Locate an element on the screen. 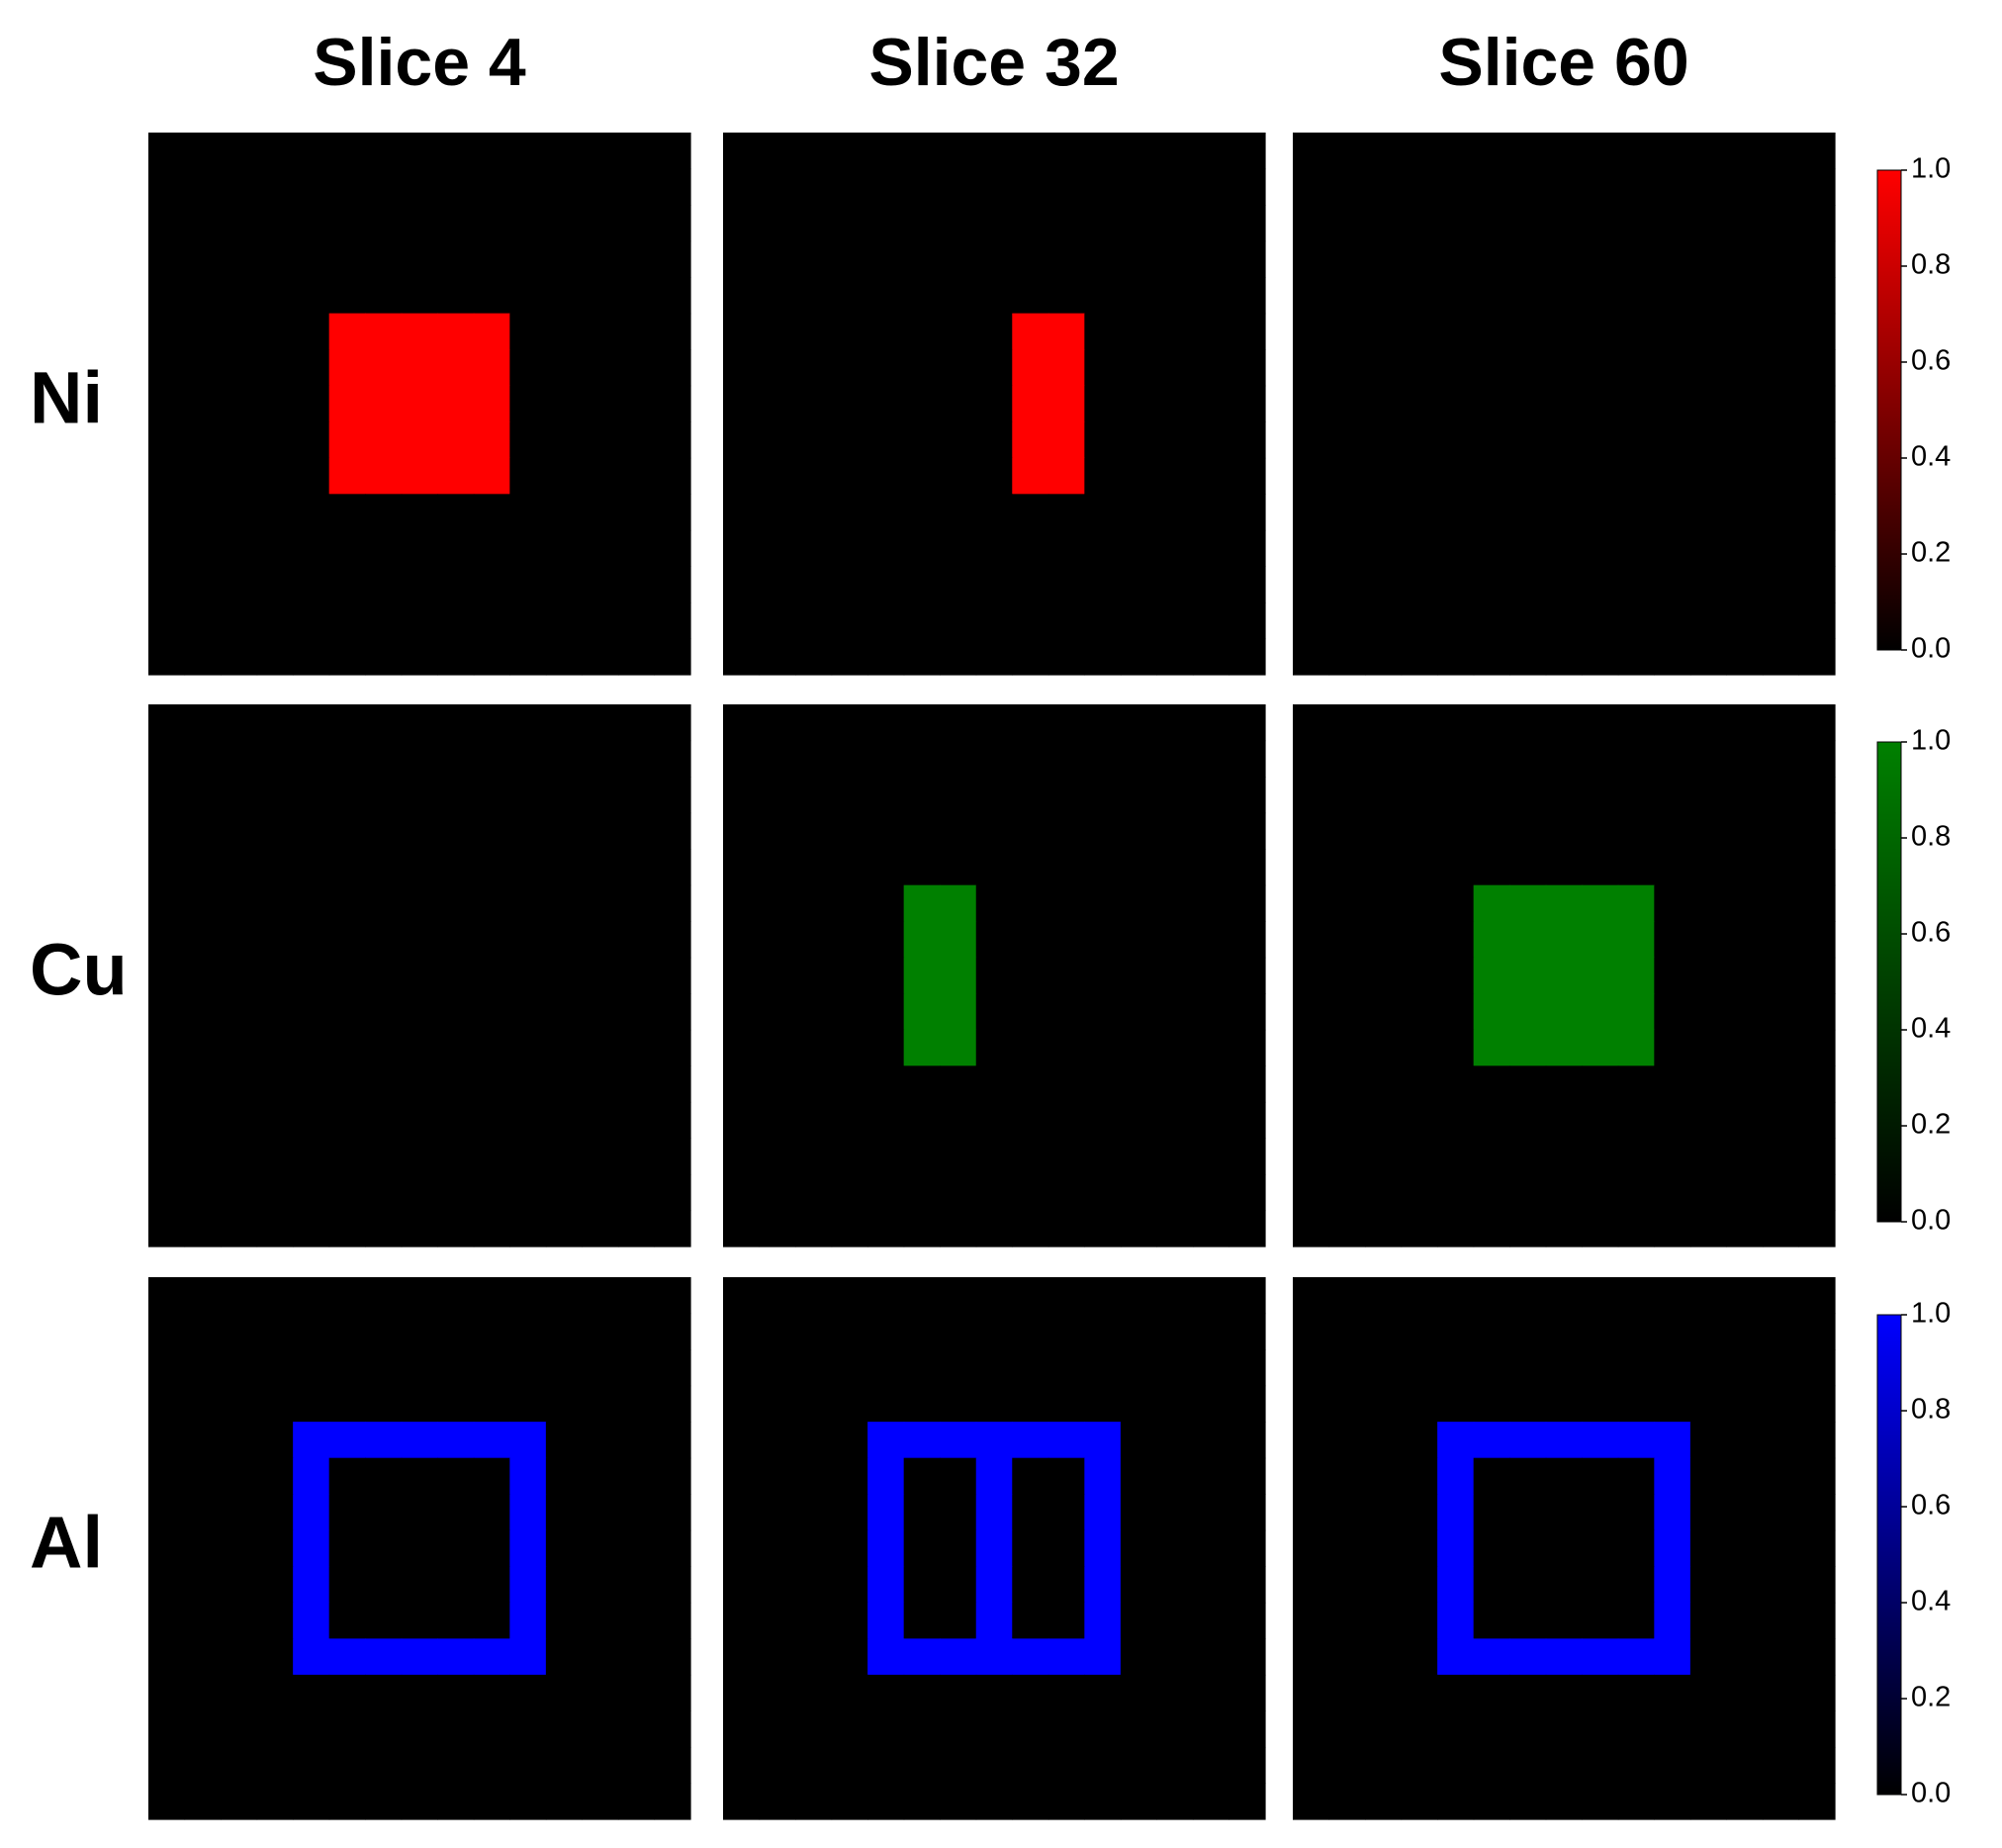 This screenshot has height=1848, width=2002. heatmap-panel is located at coordinates (994, 1549).